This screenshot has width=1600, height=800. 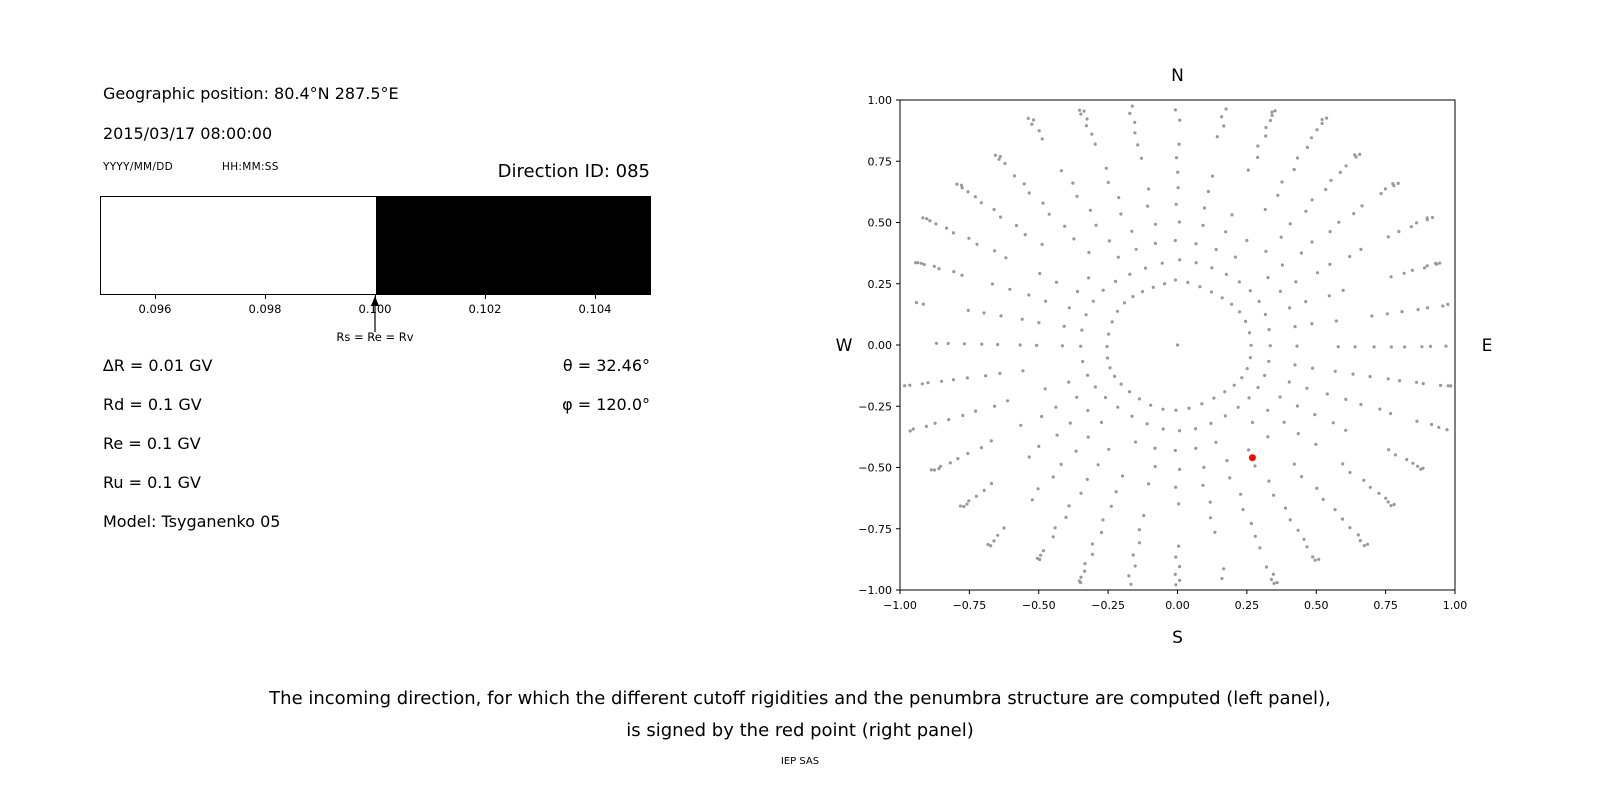 I want to click on compass-north-label: N, so click(x=1177, y=76).